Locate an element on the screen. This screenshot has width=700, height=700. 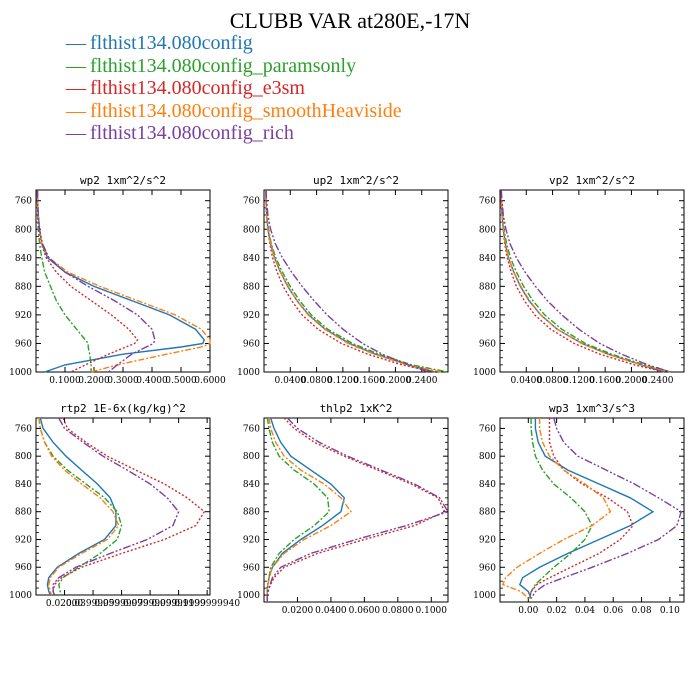
x-tick-label: 0.03999999 is located at coordinates (93, 604).